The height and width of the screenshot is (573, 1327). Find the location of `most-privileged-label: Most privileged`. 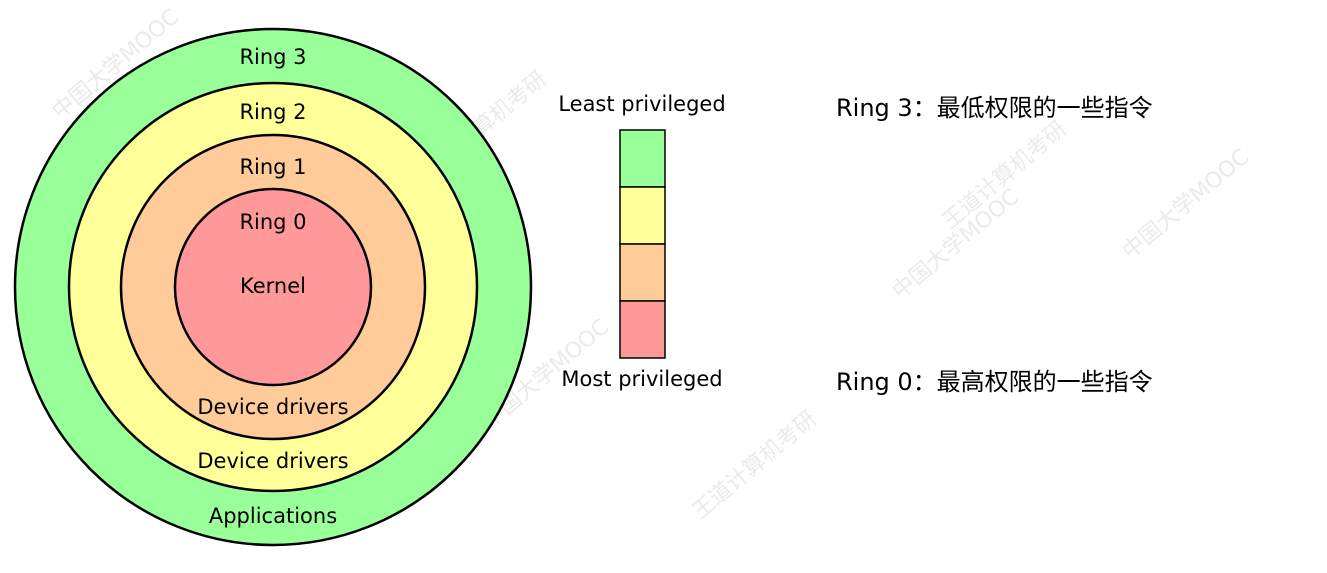

most-privileged-label: Most privileged is located at coordinates (641, 379).